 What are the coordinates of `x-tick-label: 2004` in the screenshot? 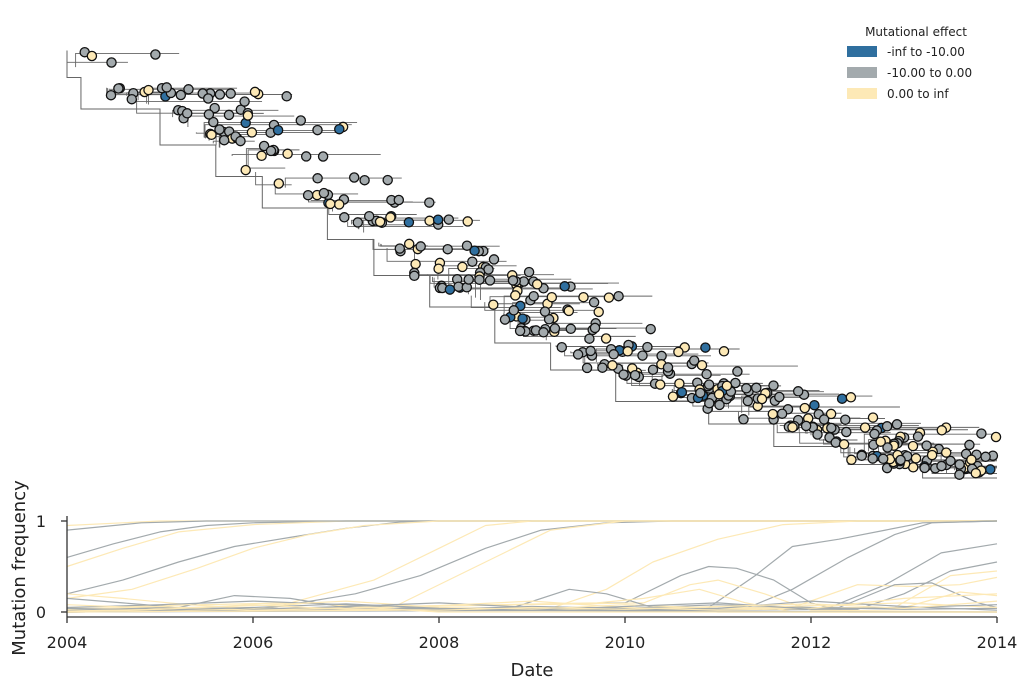 It's located at (67, 642).